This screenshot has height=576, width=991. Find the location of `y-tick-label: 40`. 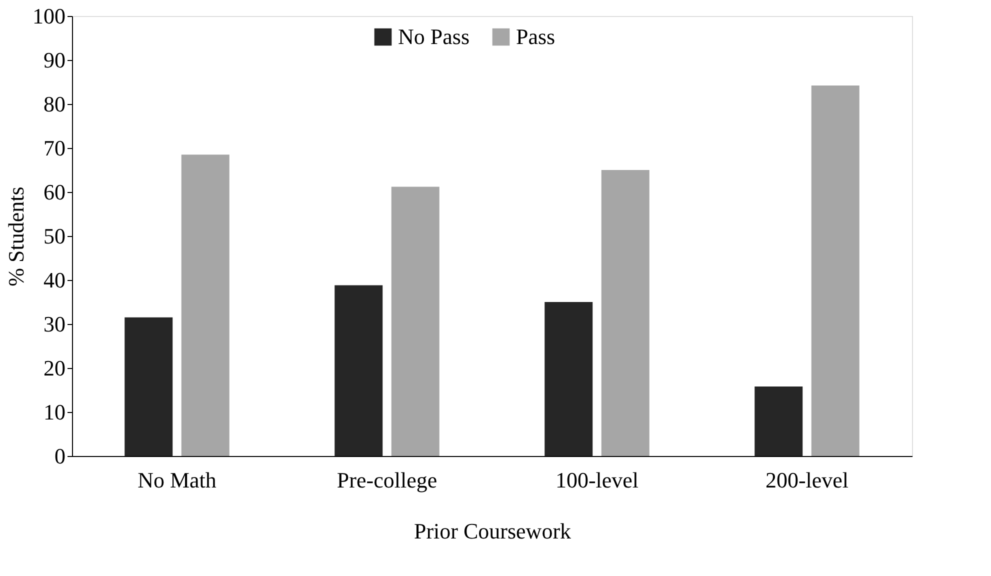

y-tick-label: 40 is located at coordinates (55, 280).